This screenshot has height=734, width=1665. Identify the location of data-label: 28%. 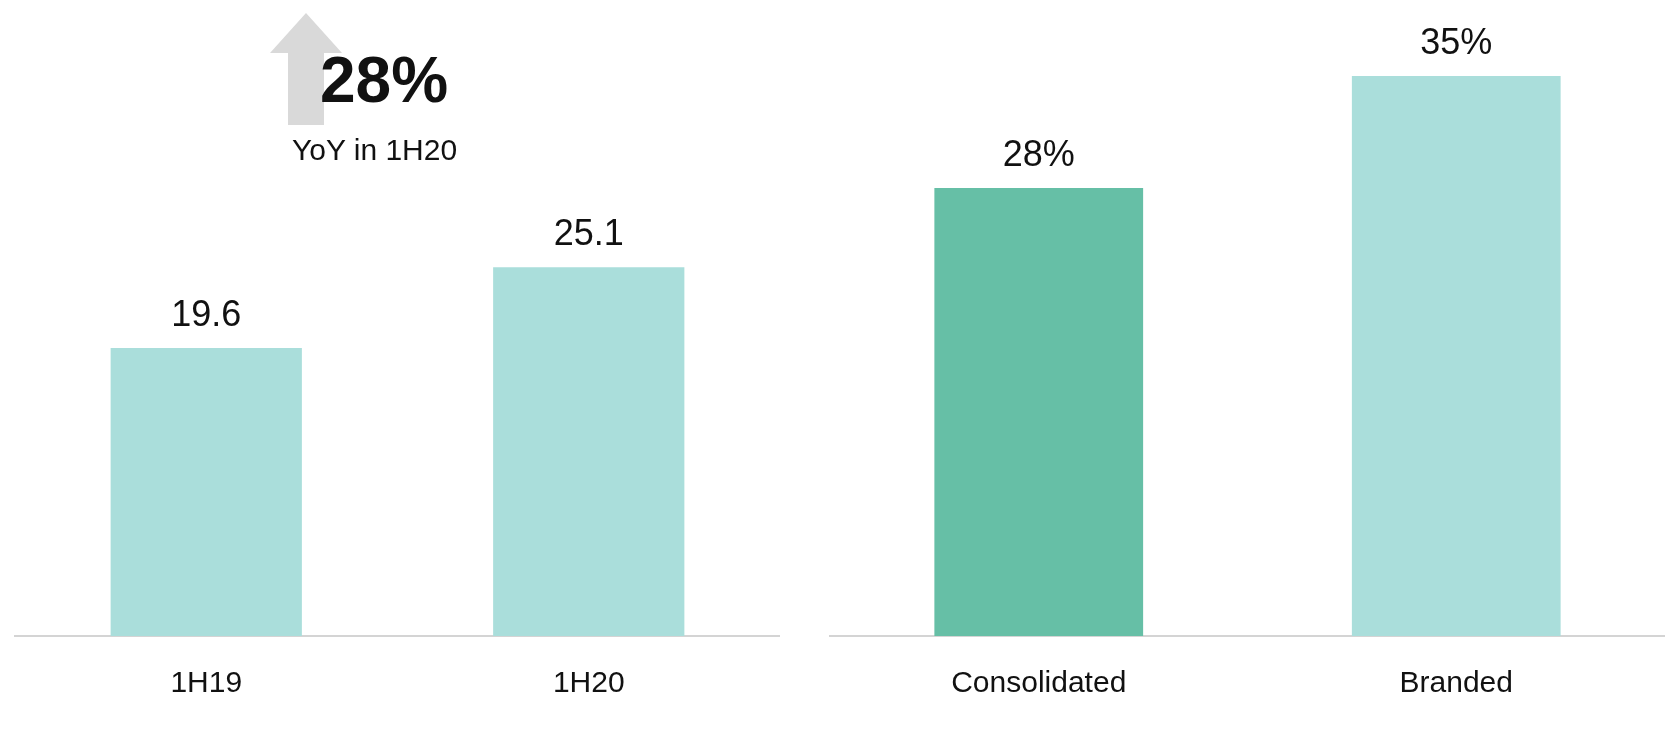
(1038, 153).